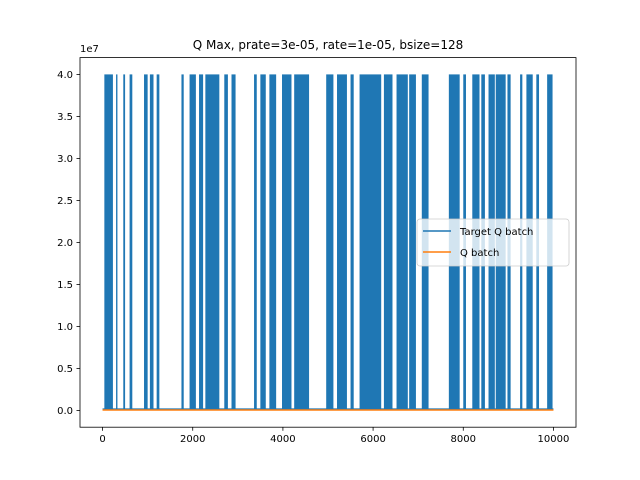 The height and width of the screenshot is (480, 640). I want to click on y-tick-label: 0.5, so click(65, 369).